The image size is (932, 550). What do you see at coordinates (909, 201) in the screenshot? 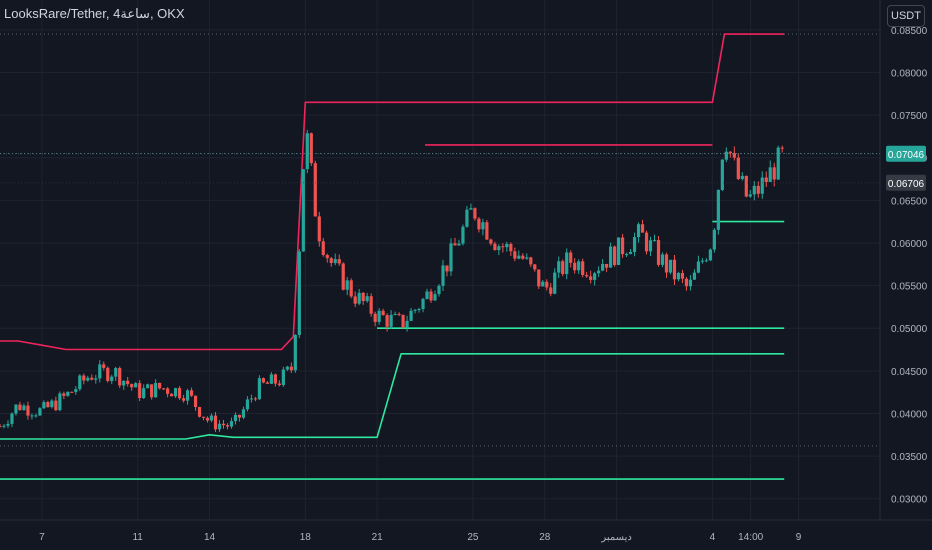
I see `y-tick-label: 0.06500` at bounding box center [909, 201].